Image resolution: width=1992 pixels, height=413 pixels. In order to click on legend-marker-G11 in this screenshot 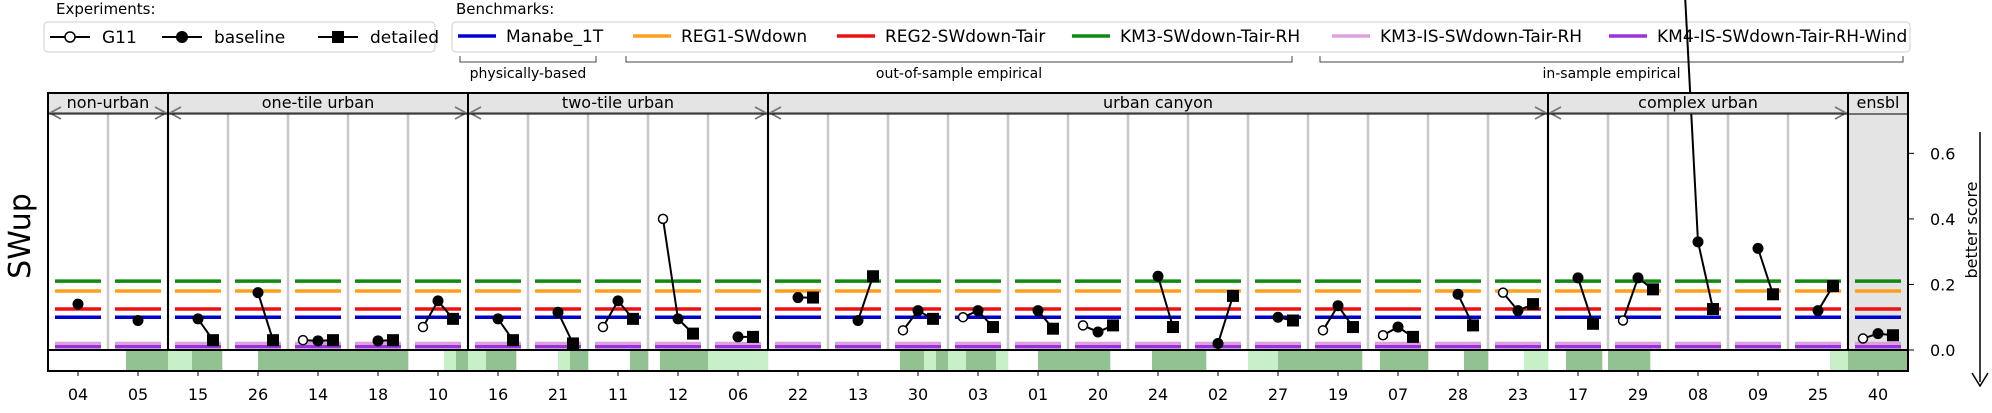, I will do `click(70, 37)`.